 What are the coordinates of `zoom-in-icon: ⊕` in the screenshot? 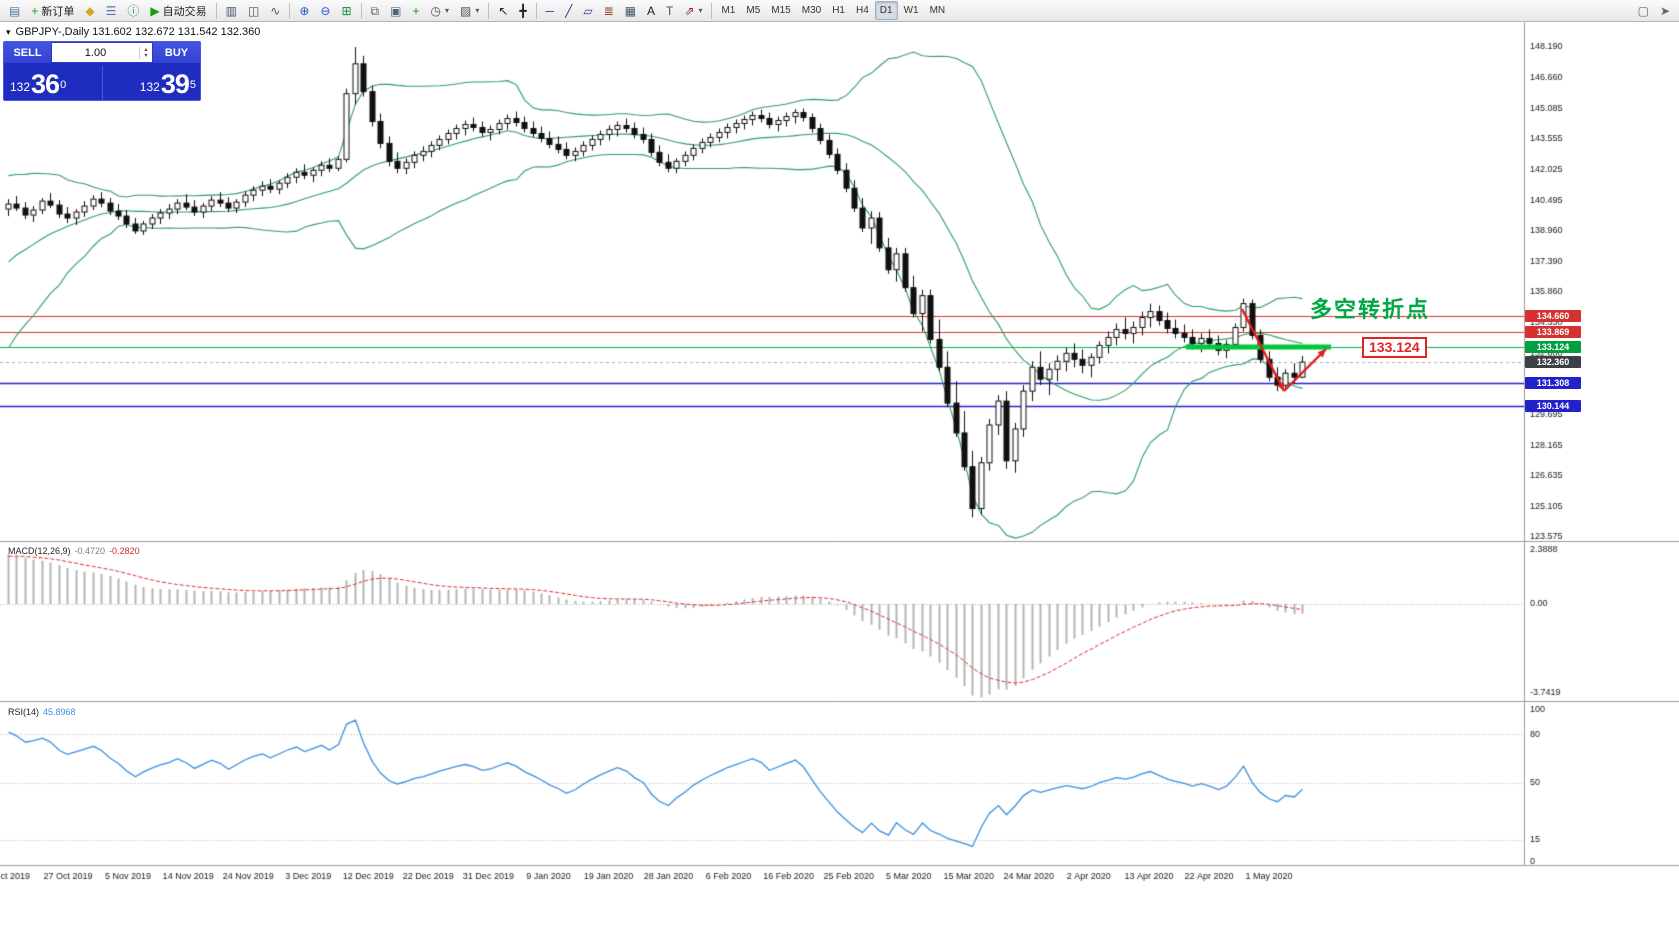 It's located at (304, 10).